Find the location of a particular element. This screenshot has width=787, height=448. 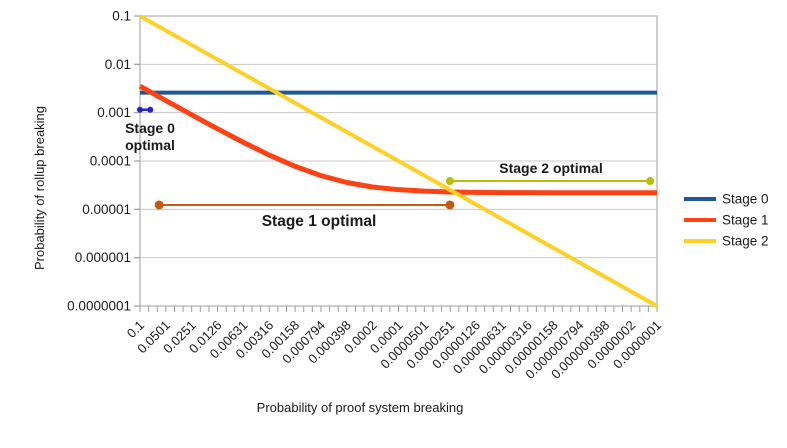

y-tick-label: 0.001 is located at coordinates (114, 112).